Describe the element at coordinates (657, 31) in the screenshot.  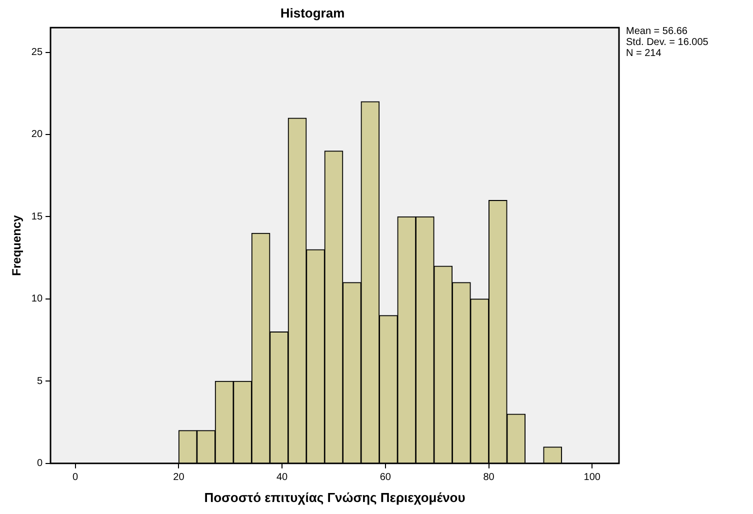
I see `text: Mean = 56.66` at that location.